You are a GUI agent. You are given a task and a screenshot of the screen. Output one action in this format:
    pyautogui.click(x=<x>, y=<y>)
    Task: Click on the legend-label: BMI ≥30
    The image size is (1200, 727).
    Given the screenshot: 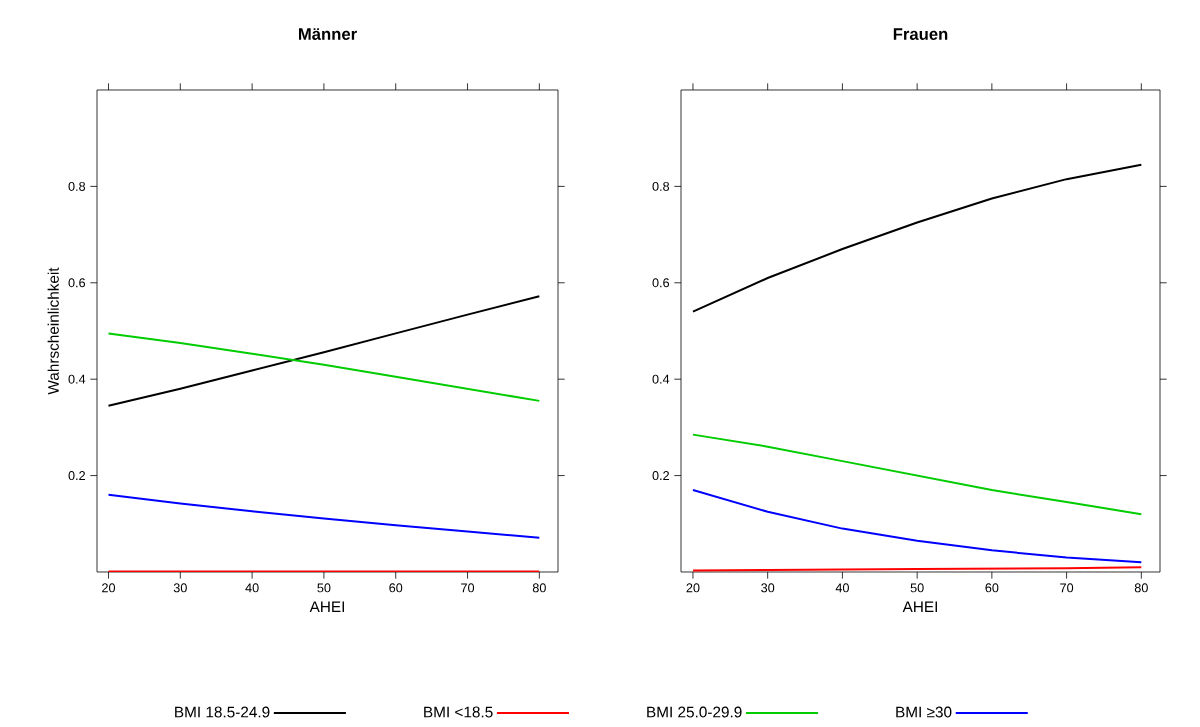 What is the action you would take?
    pyautogui.click(x=924, y=712)
    